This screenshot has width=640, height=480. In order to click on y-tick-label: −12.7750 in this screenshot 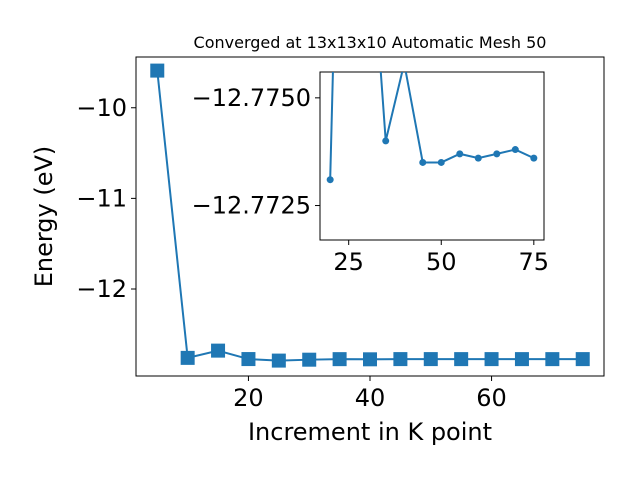, I will do `click(251, 98)`.